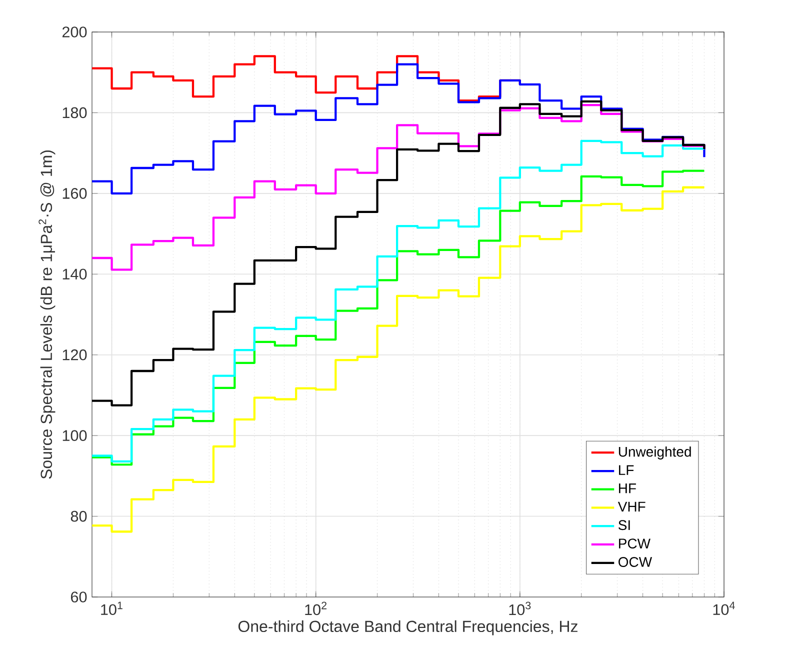  Describe the element at coordinates (74, 435) in the screenshot. I see `y-tick-label: 100` at that location.